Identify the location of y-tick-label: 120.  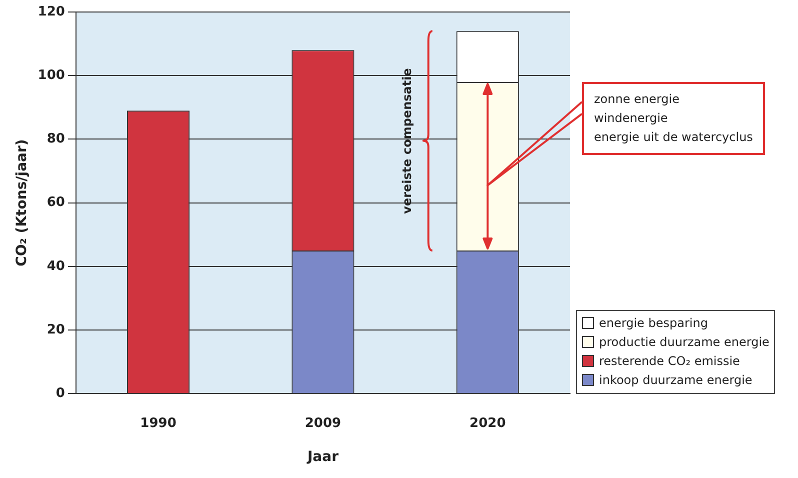
(51, 12).